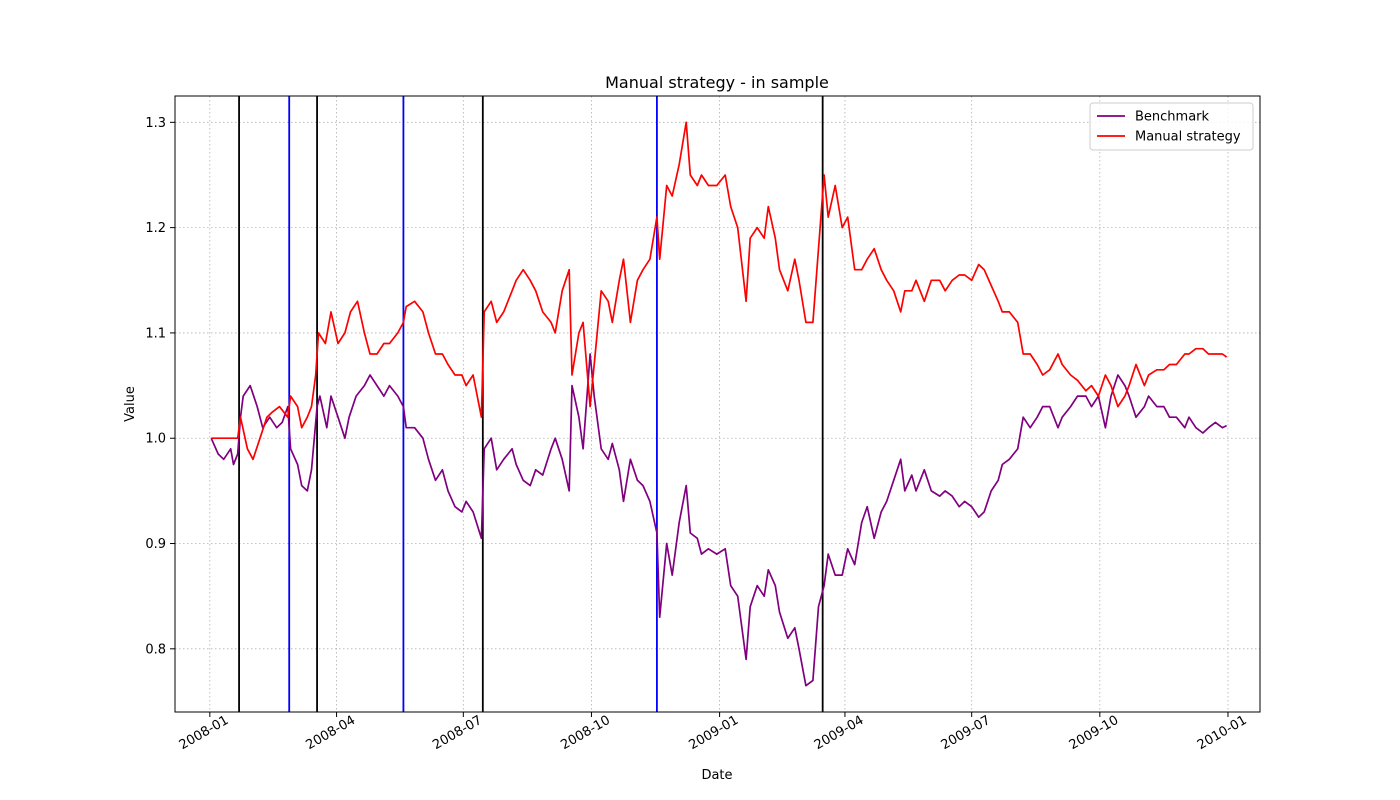 The width and height of the screenshot is (1400, 800). What do you see at coordinates (130, 404) in the screenshot?
I see `y-axis-label: Value` at bounding box center [130, 404].